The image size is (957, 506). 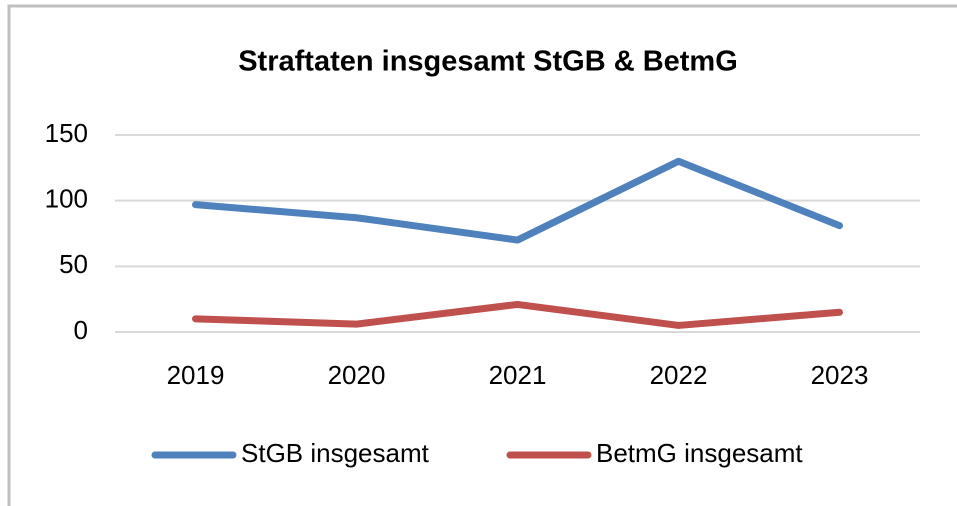 What do you see at coordinates (840, 375) in the screenshot?
I see `x-tick-label: 2023` at bounding box center [840, 375].